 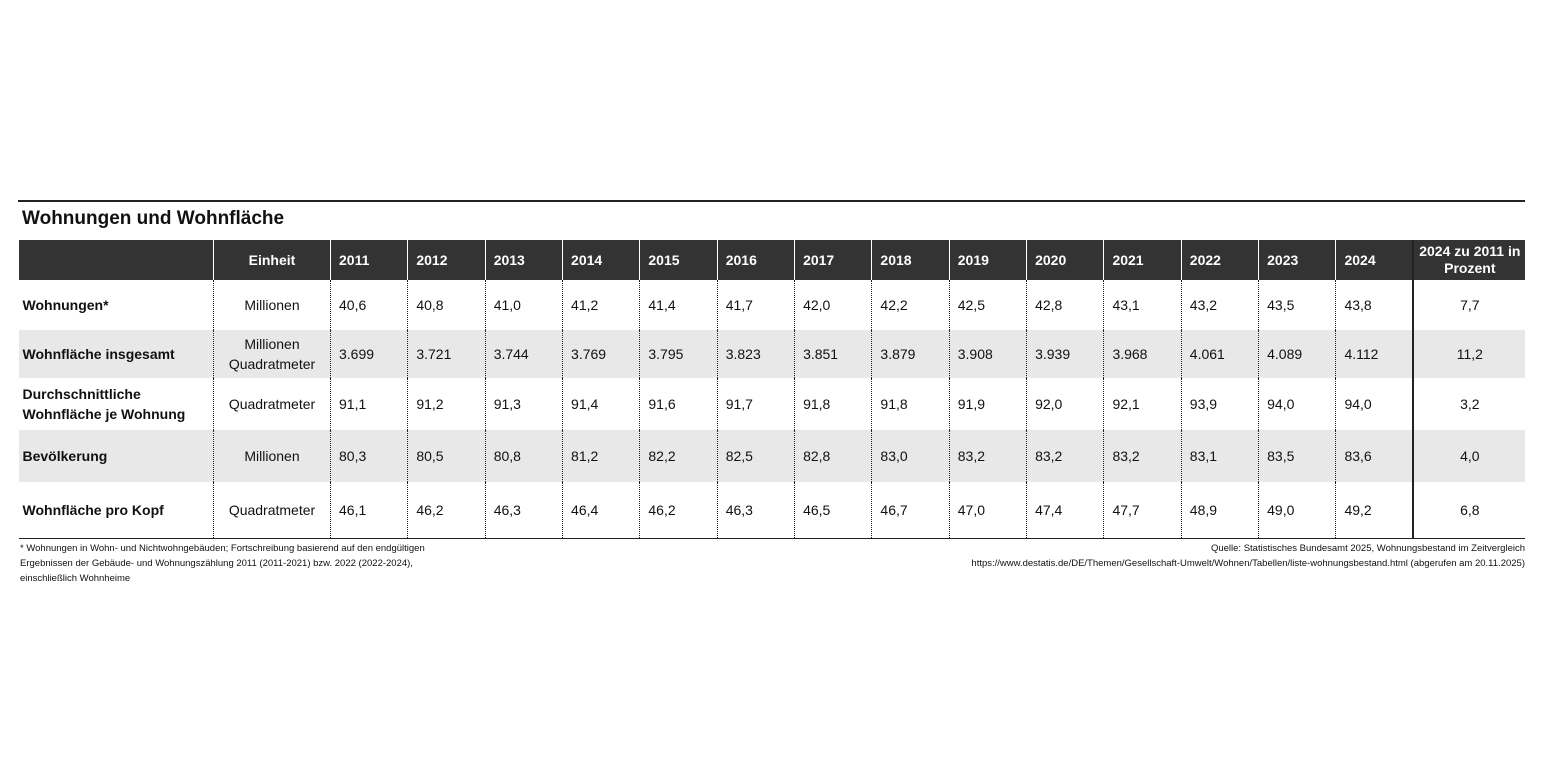 I want to click on row-label: Bevölkerung, so click(x=116, y=456).